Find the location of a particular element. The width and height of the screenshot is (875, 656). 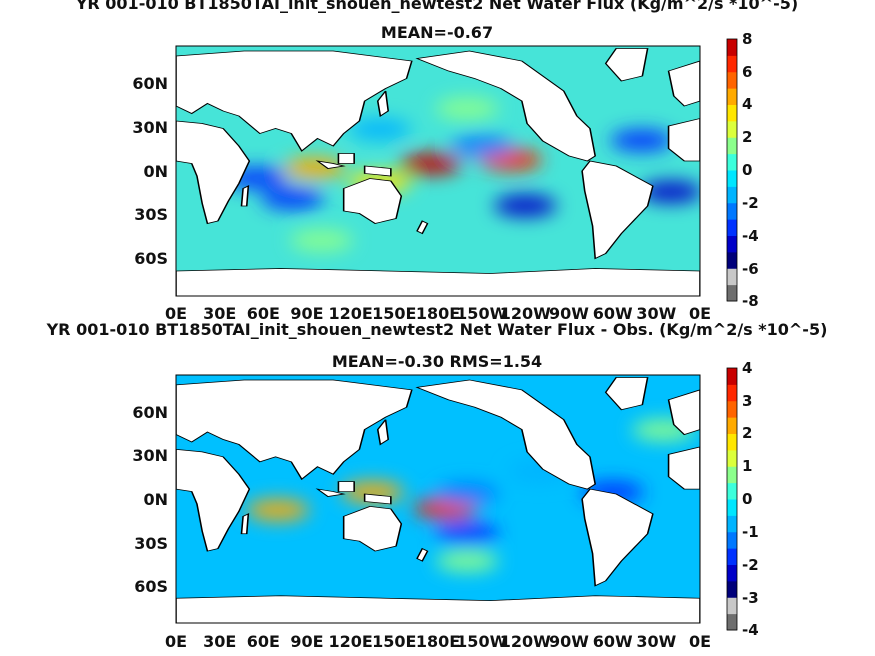

xtick-top-0: 0E is located at coordinates (176, 313).